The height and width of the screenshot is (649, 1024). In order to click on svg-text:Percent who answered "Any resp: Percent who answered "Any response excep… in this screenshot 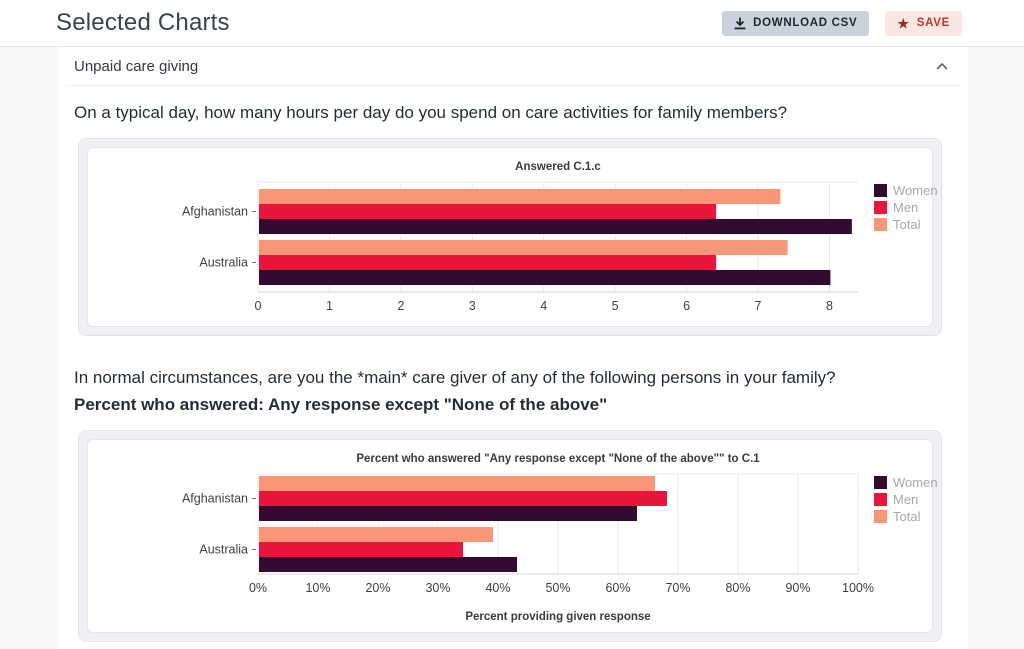, I will do `click(558, 459)`.